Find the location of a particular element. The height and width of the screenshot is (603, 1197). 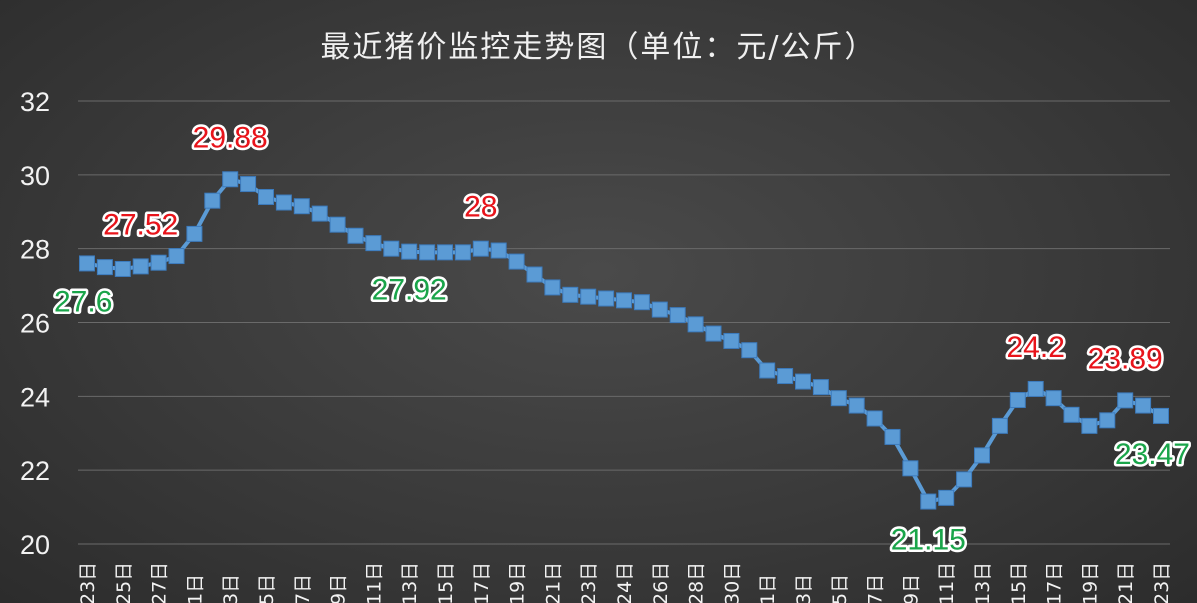

data-label: 29.88 is located at coordinates (230, 137).